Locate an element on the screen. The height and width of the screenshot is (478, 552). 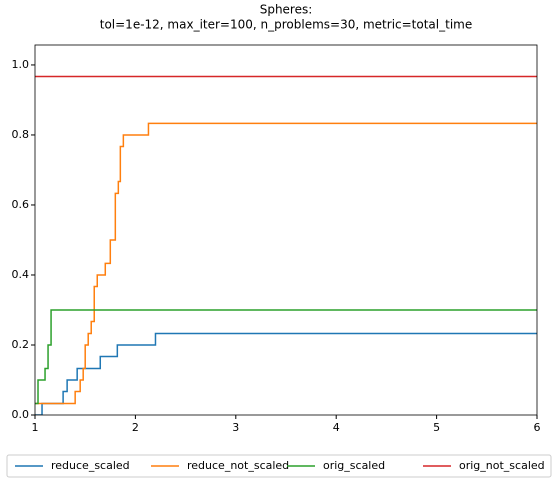
chart-title: Spheres: is located at coordinates (286, 10).